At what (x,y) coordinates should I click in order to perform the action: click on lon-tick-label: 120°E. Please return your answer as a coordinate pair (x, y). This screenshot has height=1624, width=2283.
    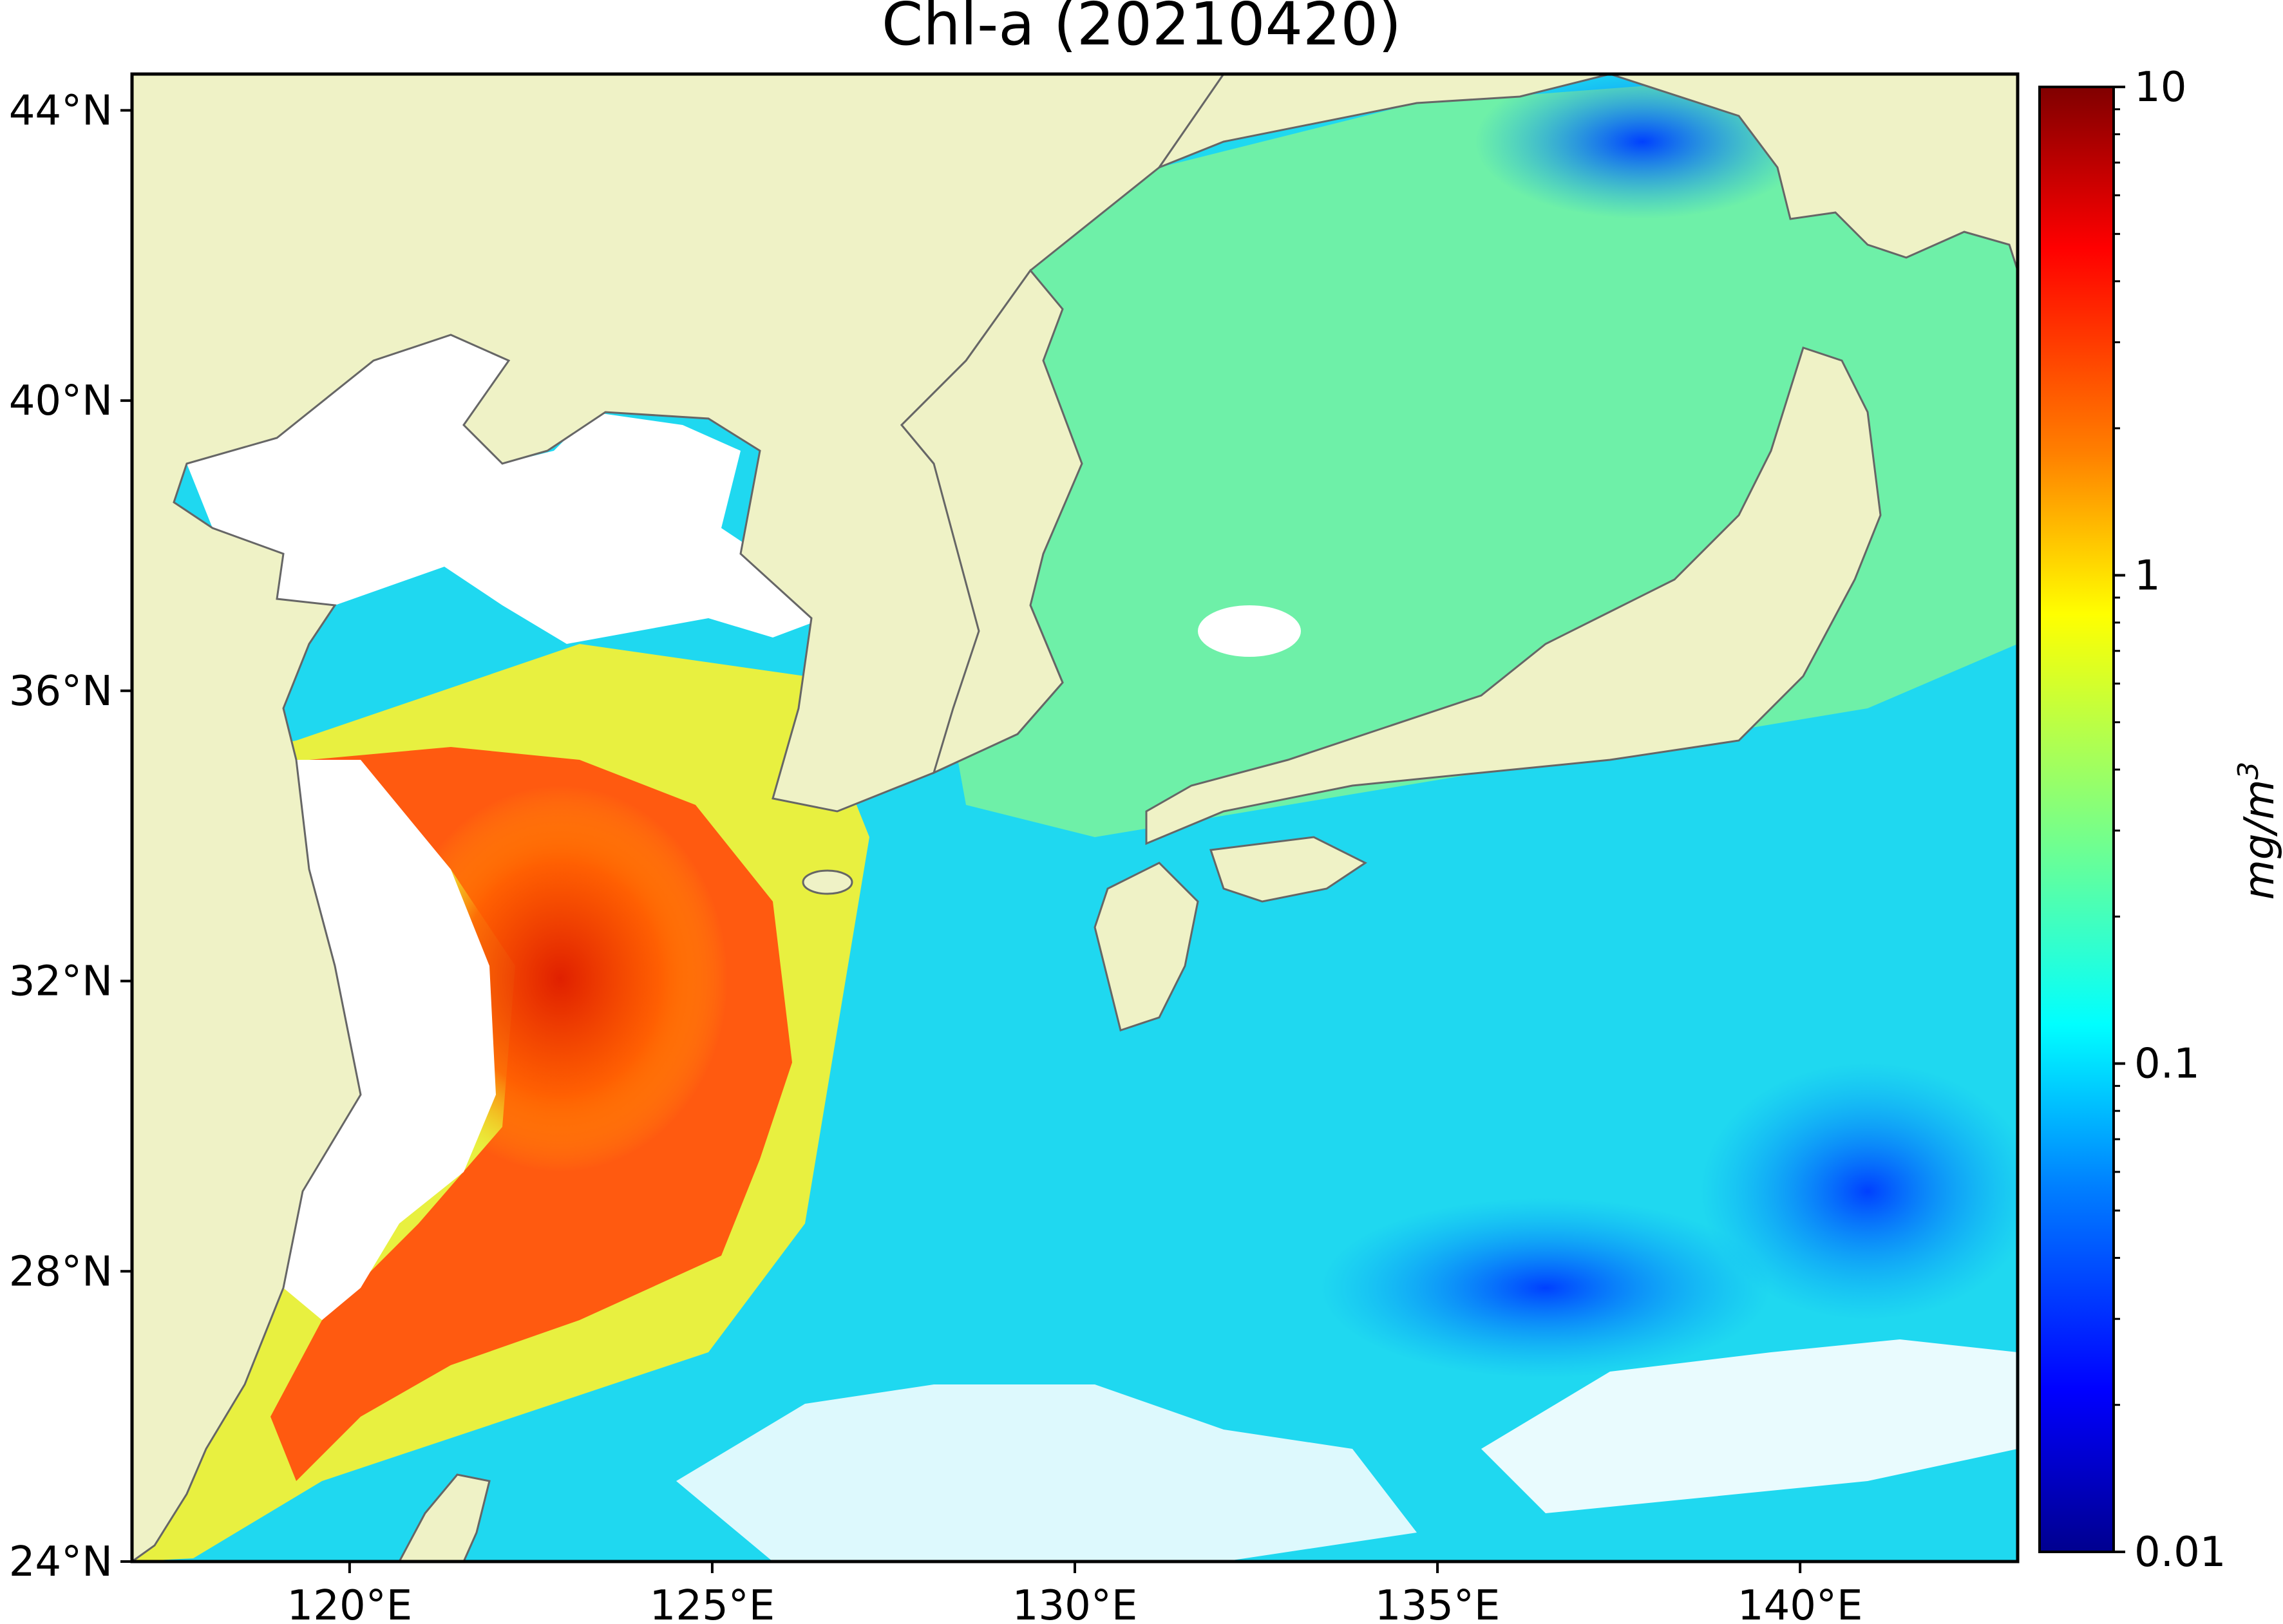
    Looking at the image, I should click on (350, 1603).